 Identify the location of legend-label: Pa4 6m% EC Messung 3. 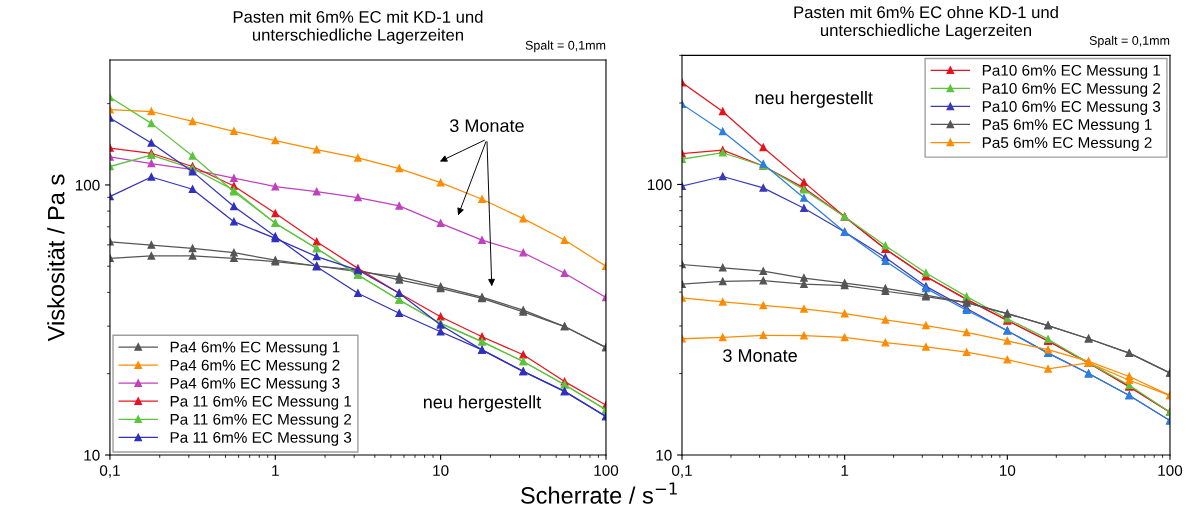
(255, 384).